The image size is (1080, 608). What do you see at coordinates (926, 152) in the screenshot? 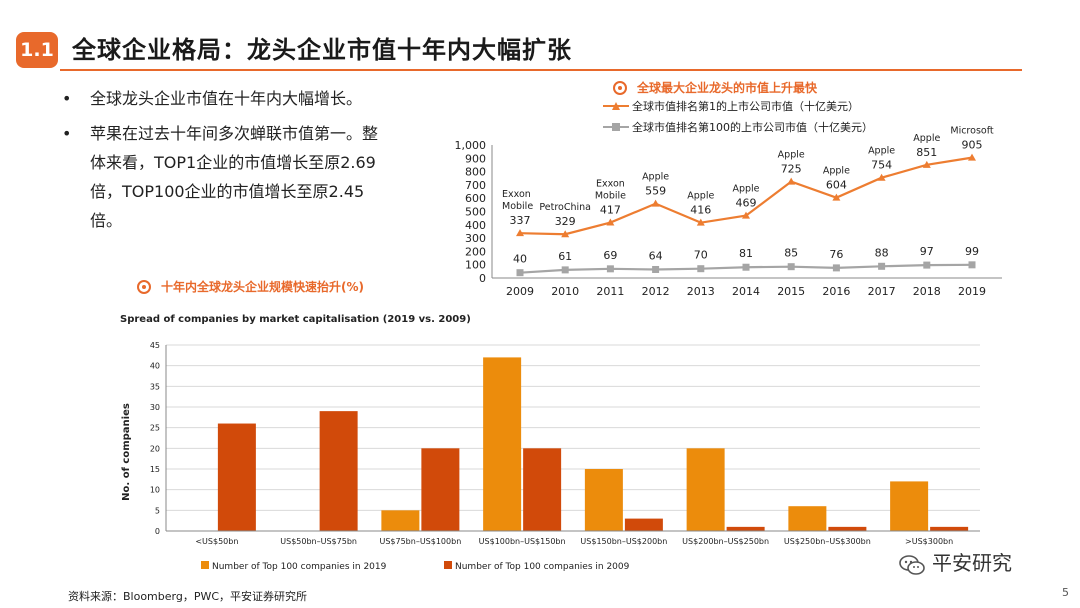
I see `data-label-top1: 851` at bounding box center [926, 152].